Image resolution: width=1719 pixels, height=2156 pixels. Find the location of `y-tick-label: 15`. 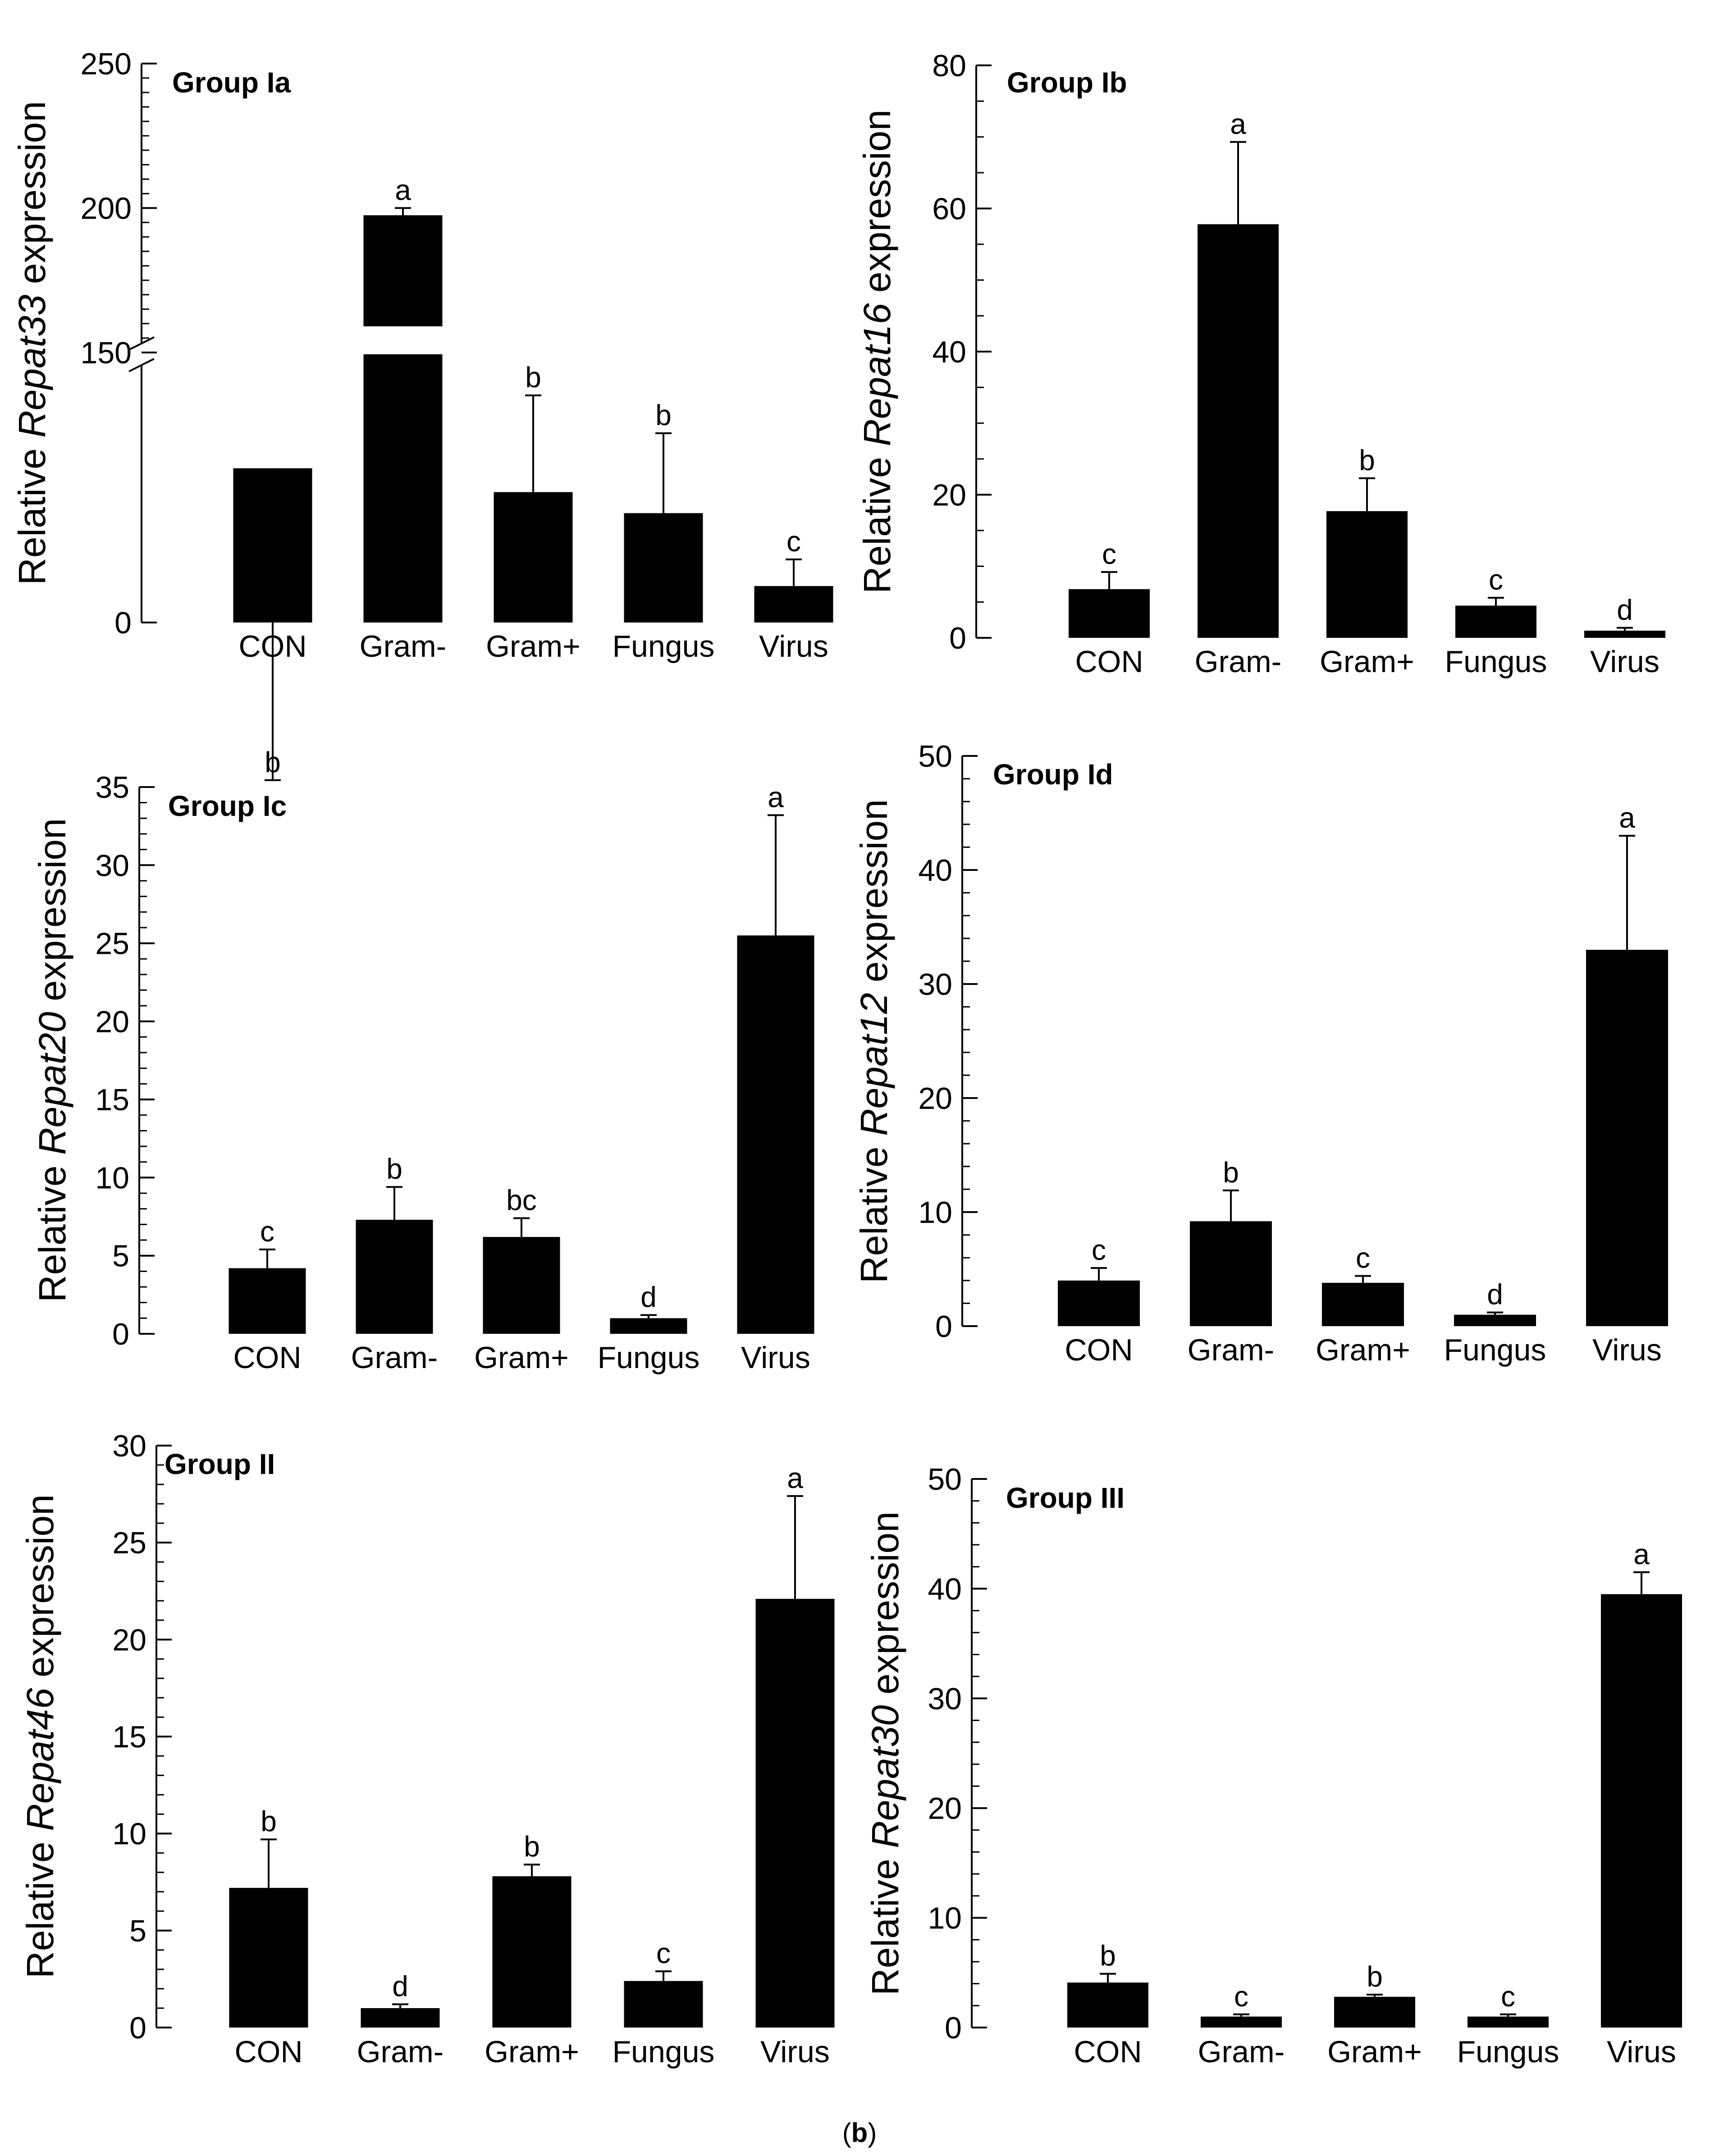

y-tick-label: 15 is located at coordinates (112, 1100).